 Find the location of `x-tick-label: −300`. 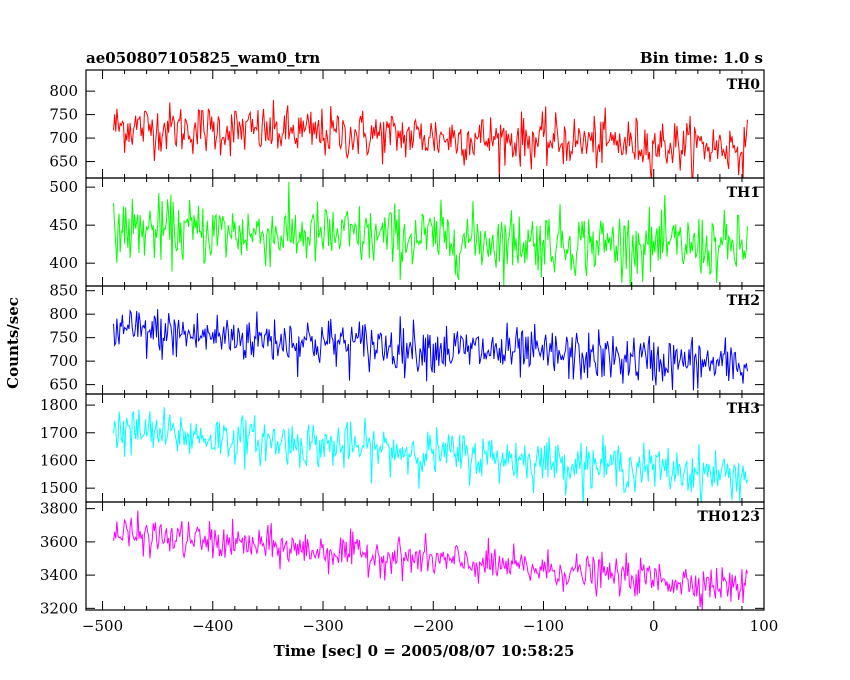

x-tick-label: −300 is located at coordinates (322, 626).